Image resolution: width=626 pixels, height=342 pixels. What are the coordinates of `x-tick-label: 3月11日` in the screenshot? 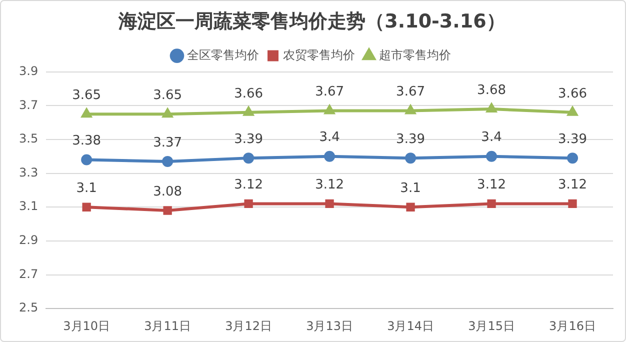 It's located at (168, 325).